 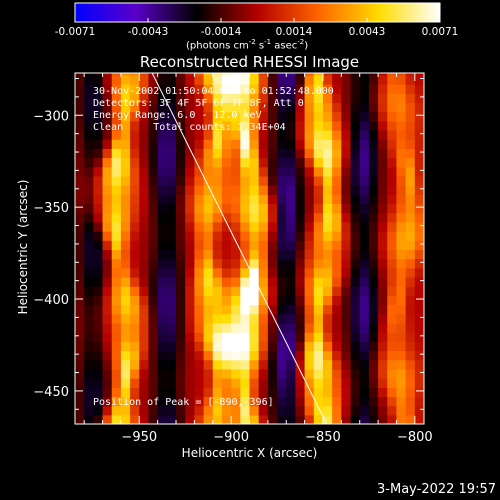 What do you see at coordinates (51, 208) in the screenshot?
I see `y-tick-label: −350` at bounding box center [51, 208].